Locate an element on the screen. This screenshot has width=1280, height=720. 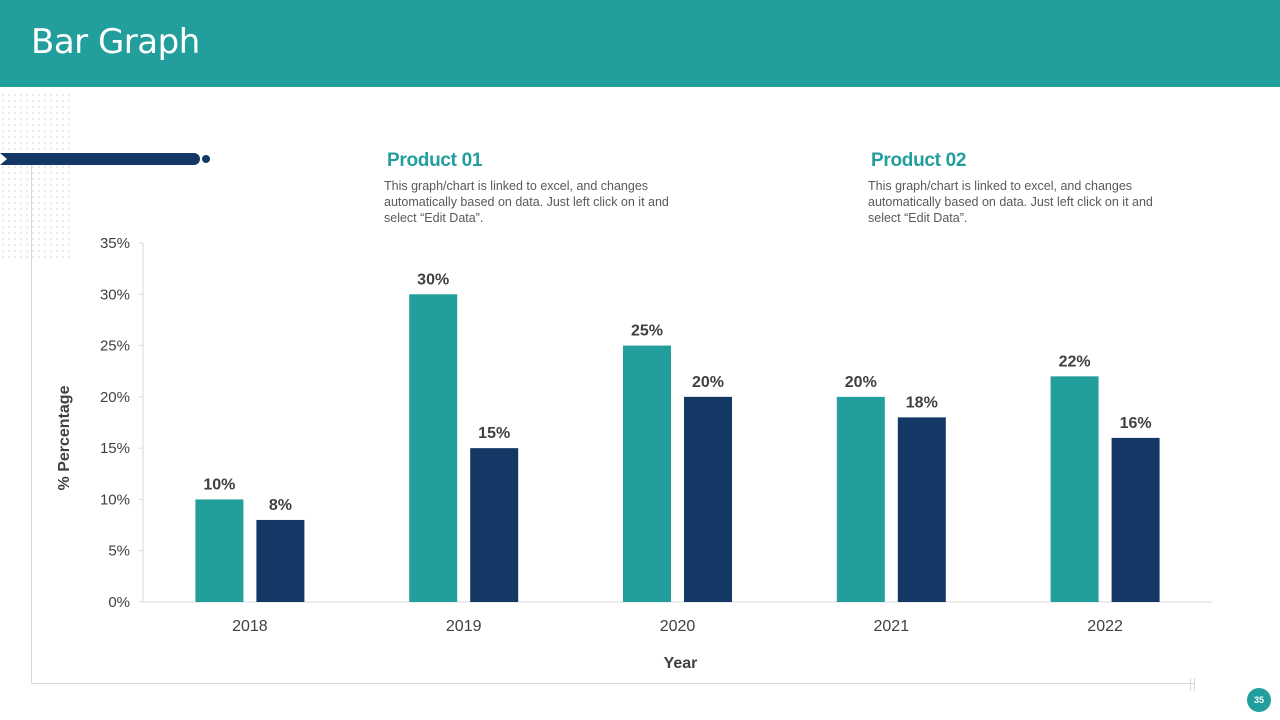
page-title: Bar Graph is located at coordinates (115, 42).